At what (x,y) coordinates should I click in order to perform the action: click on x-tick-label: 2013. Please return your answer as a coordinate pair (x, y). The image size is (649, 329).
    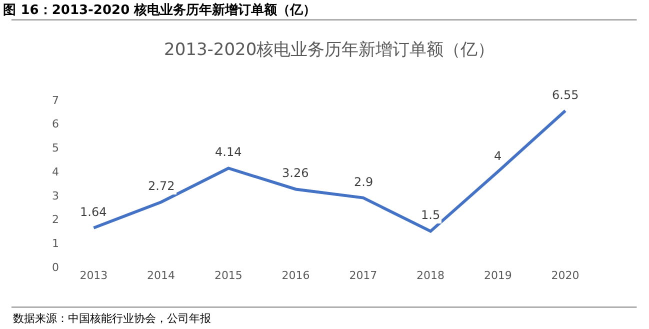
    Looking at the image, I should click on (94, 275).